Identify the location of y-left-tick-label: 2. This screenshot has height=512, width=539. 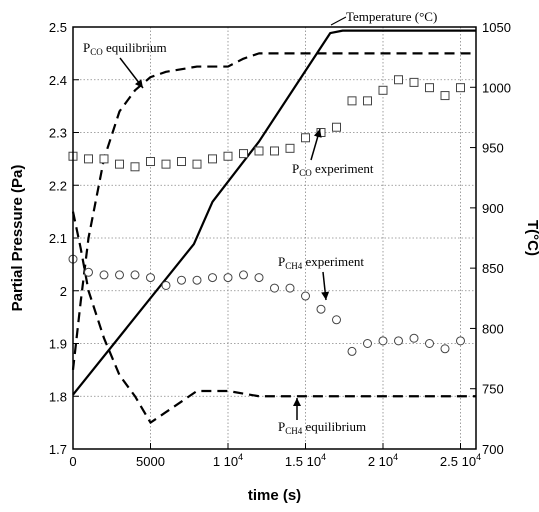
(63, 291).